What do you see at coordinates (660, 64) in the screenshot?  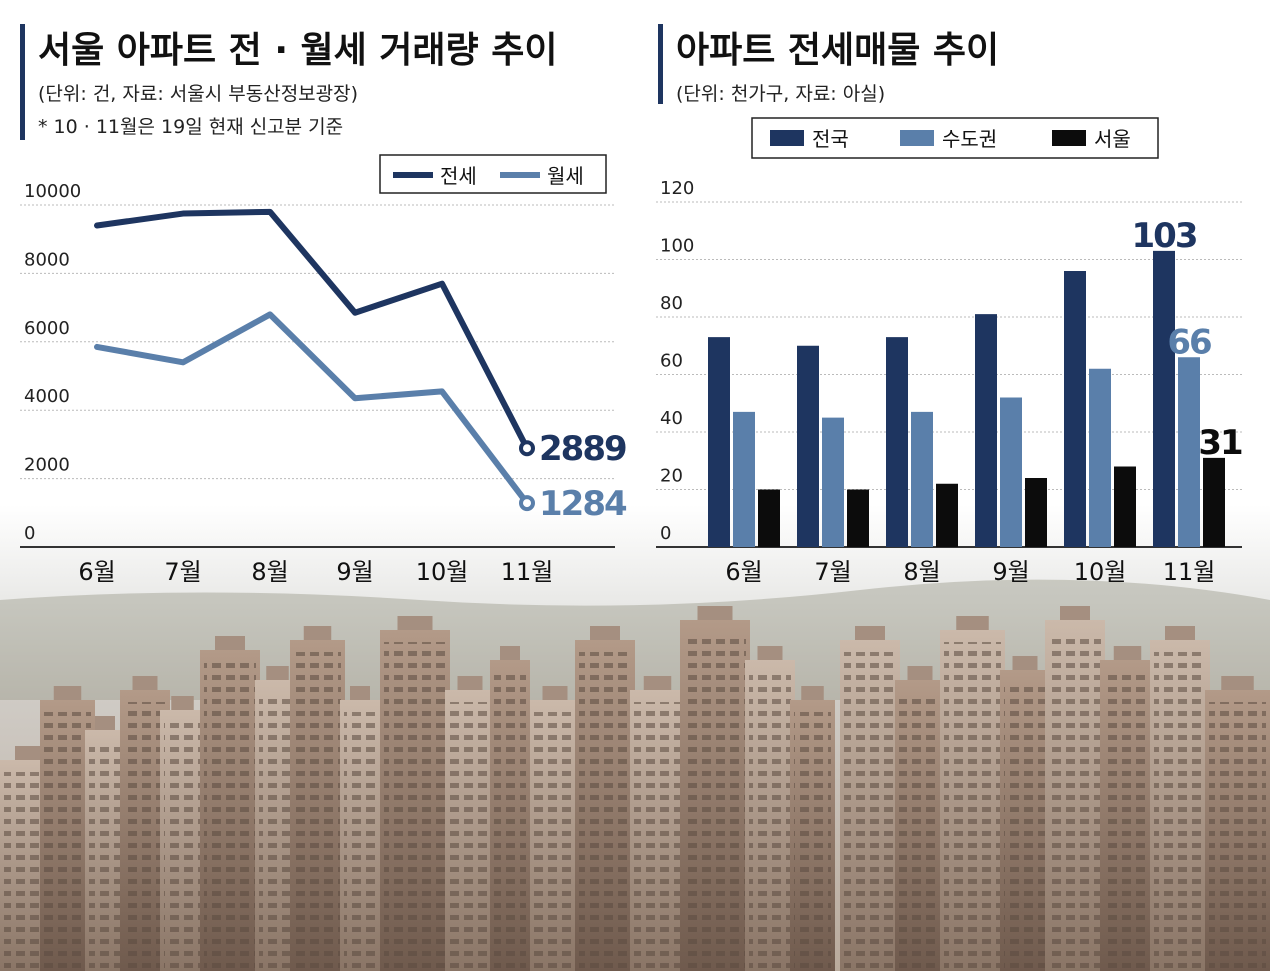 I see `right-title-bar` at bounding box center [660, 64].